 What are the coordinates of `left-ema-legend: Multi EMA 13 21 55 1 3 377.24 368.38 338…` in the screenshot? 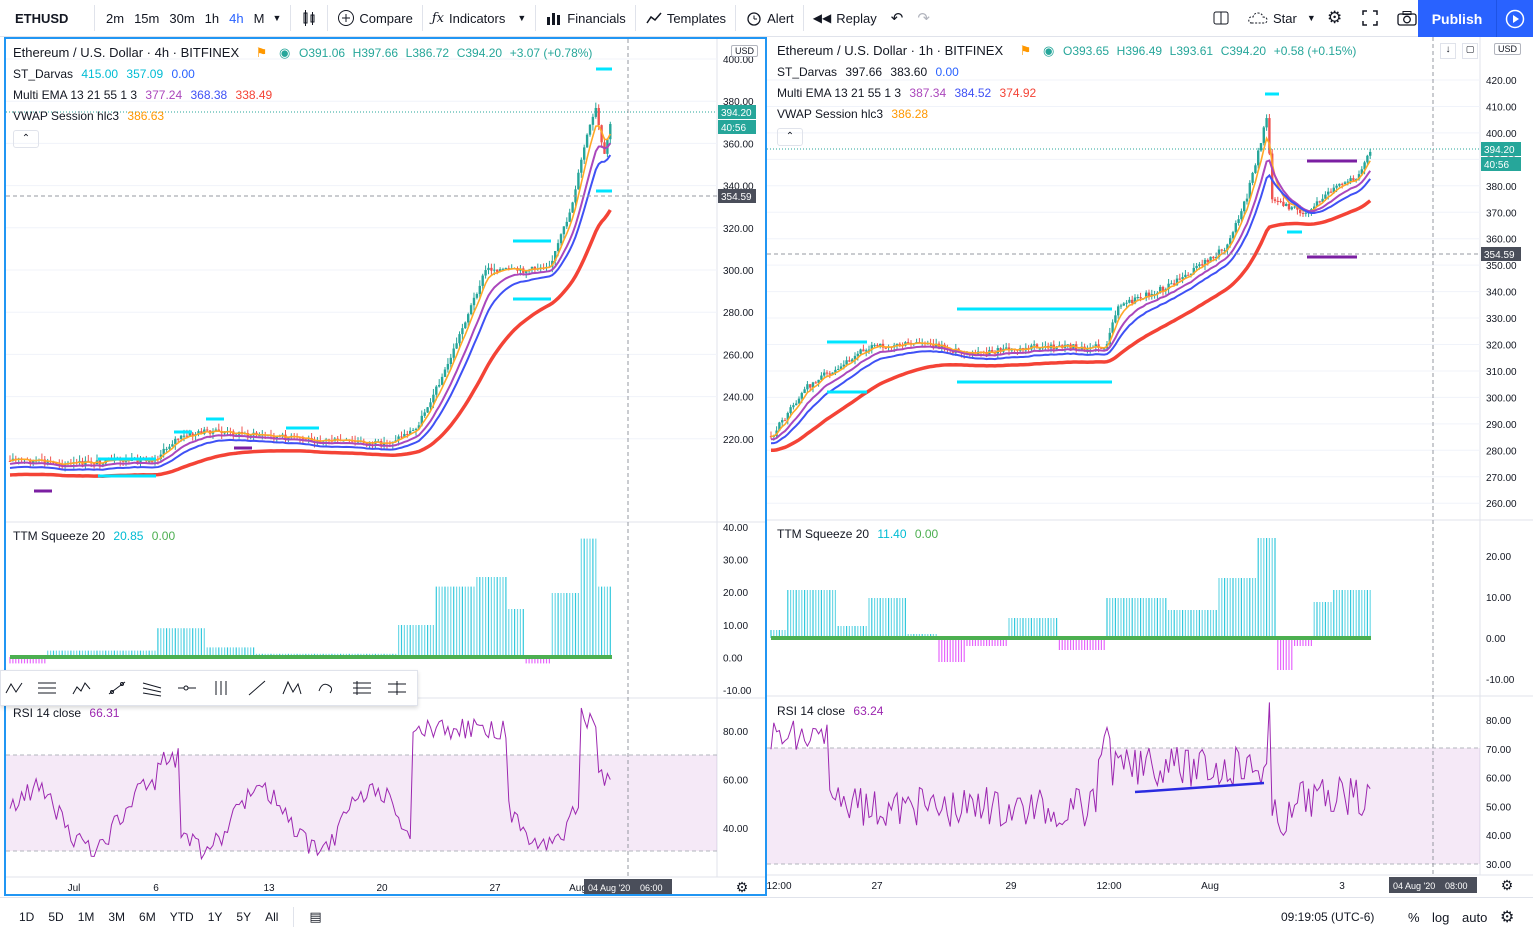 It's located at (145, 95).